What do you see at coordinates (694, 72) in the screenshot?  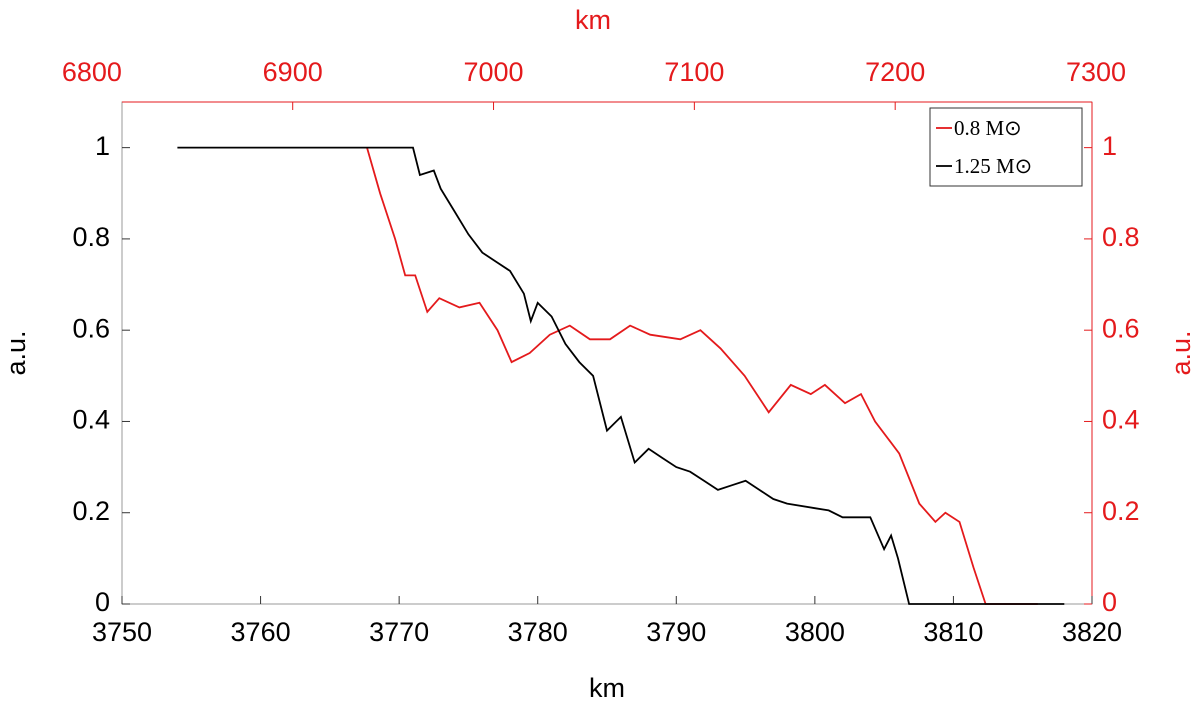 I see `x2-tick-label: 7100` at bounding box center [694, 72].